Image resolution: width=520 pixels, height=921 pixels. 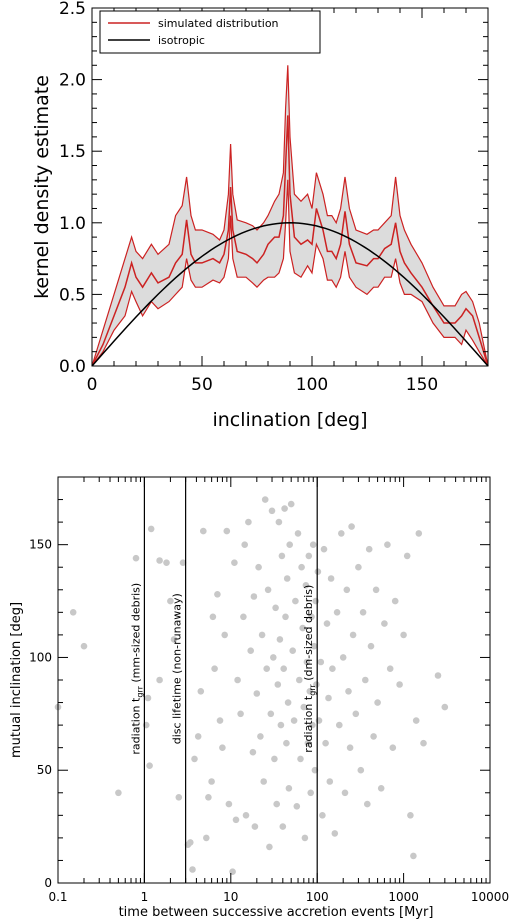 I want to click on legend-box, so click(x=210, y=32).